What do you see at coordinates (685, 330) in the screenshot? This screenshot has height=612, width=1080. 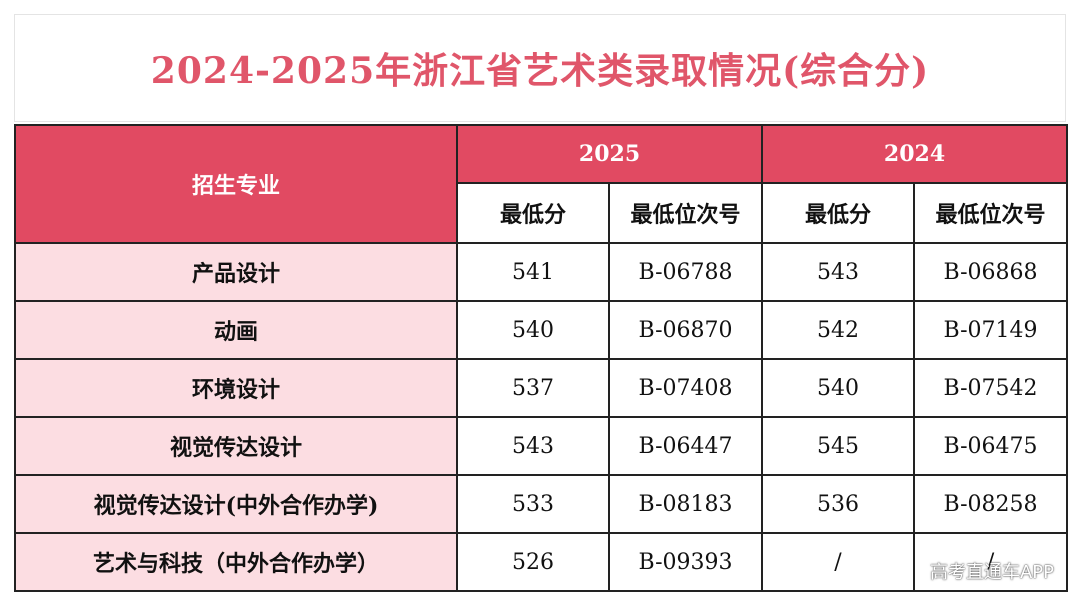 I see `min-rank-2025: B-06870` at bounding box center [685, 330].